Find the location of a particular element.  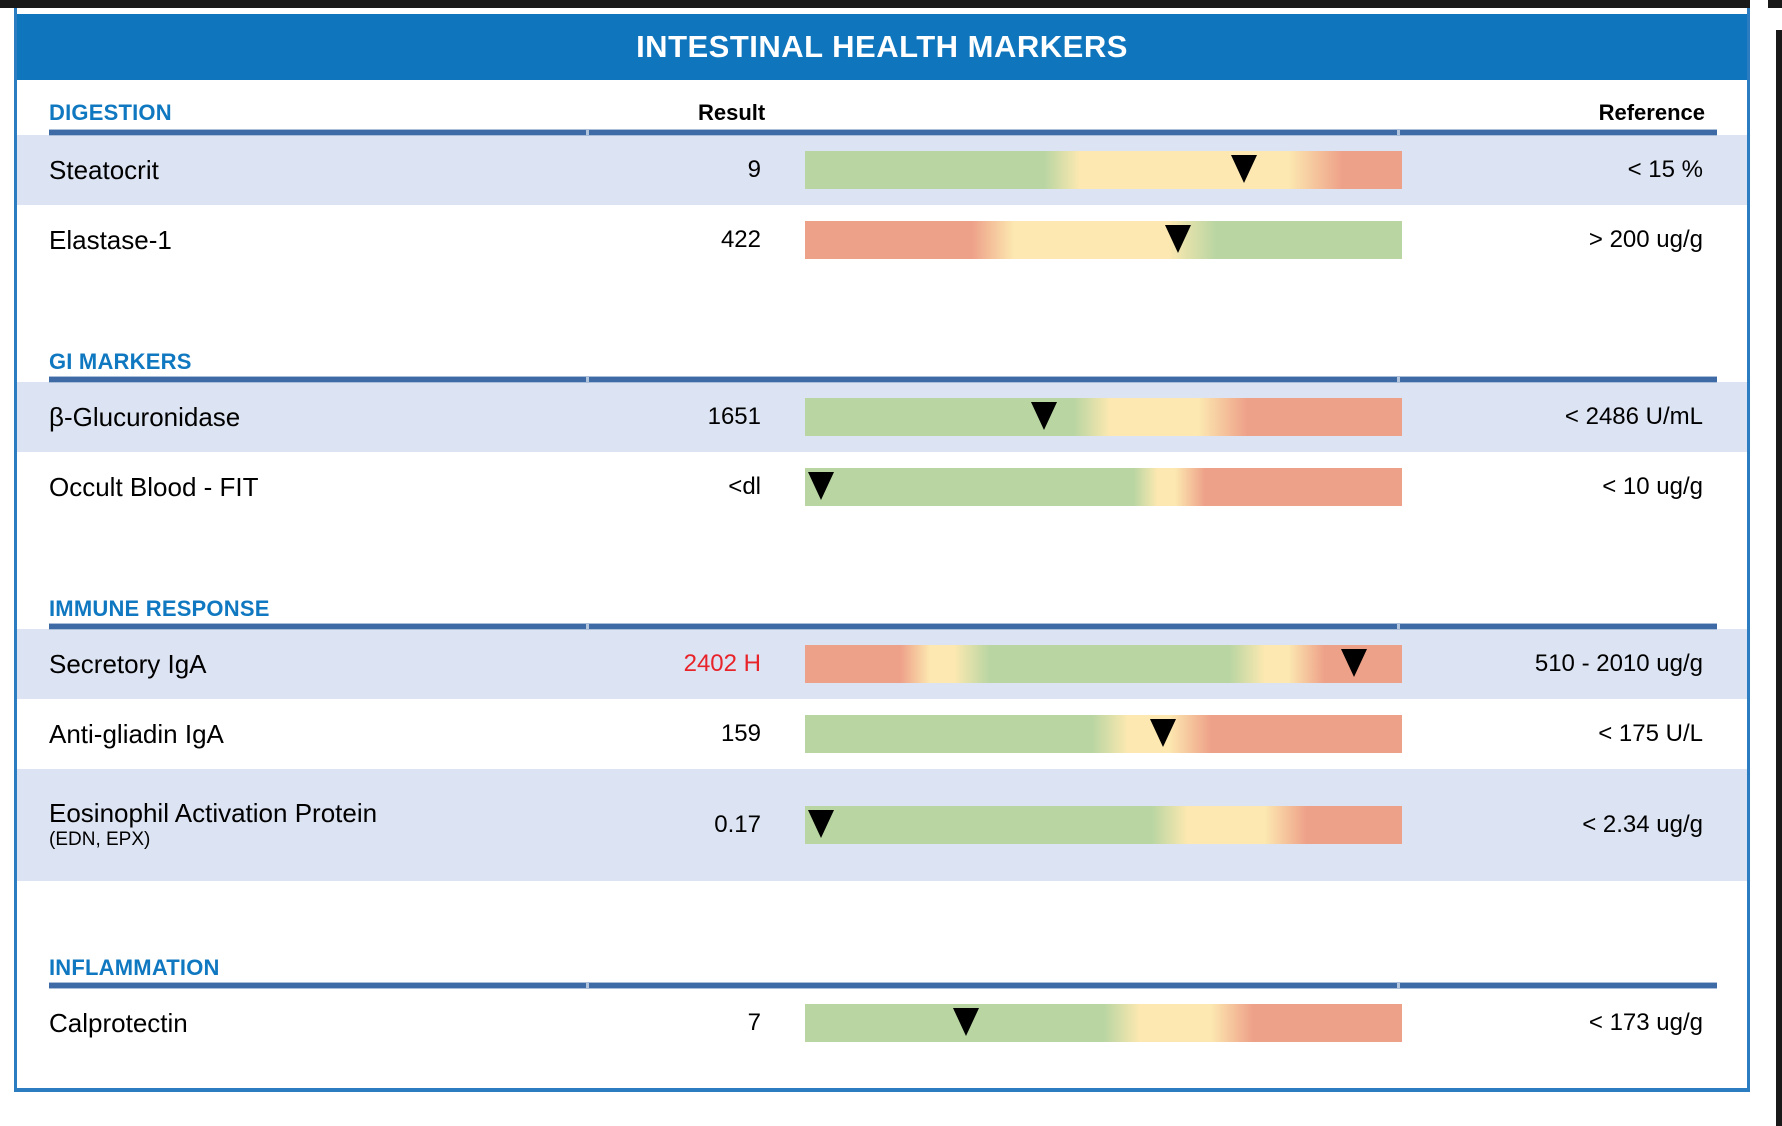

marker-row: β-Glucuronidase 1651 < 2486 U/mL is located at coordinates (882, 417).